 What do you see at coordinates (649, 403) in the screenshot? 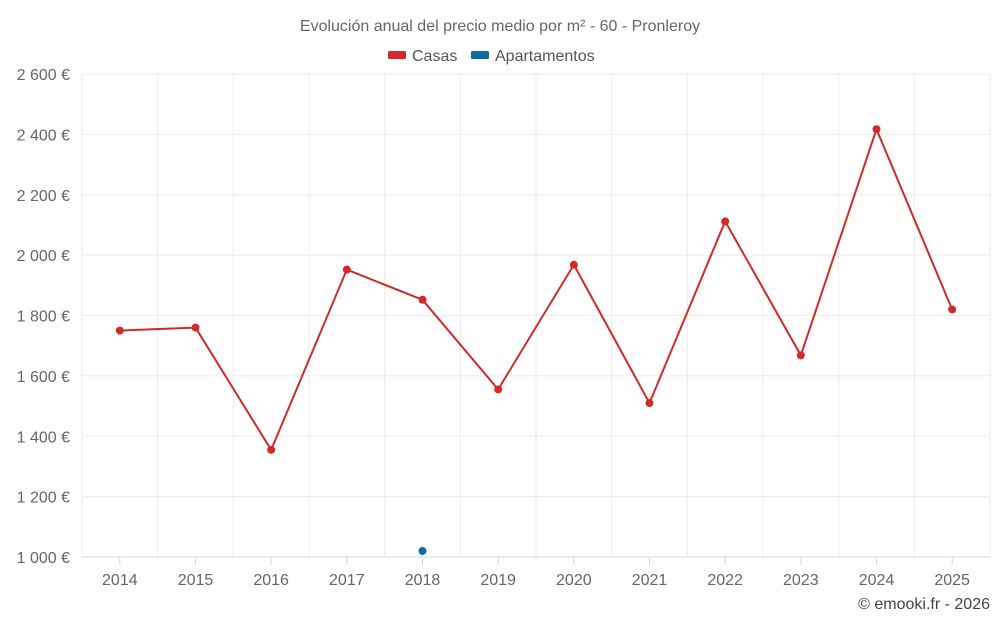
I see `data-point-casas-2021` at bounding box center [649, 403].